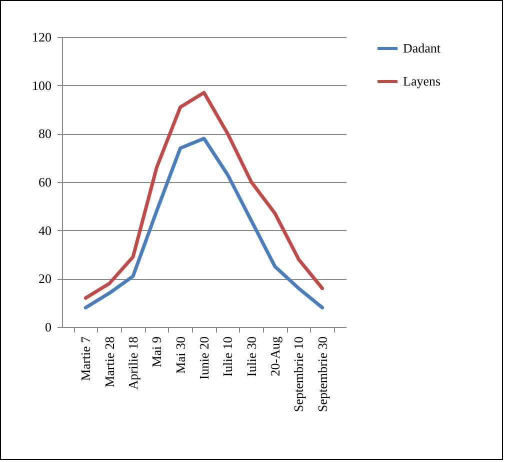 Image resolution: width=505 pixels, height=462 pixels. I want to click on y-tick-label: 120, so click(42, 37).